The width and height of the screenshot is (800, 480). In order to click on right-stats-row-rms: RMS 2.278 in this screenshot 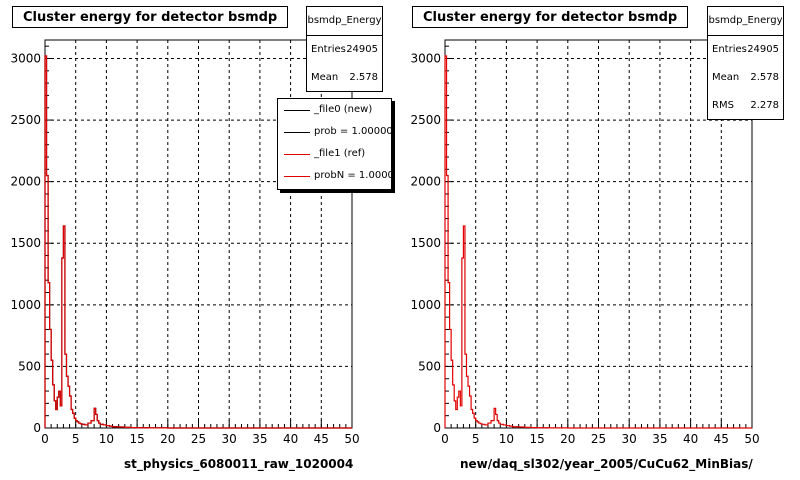, I will do `click(745, 105)`.